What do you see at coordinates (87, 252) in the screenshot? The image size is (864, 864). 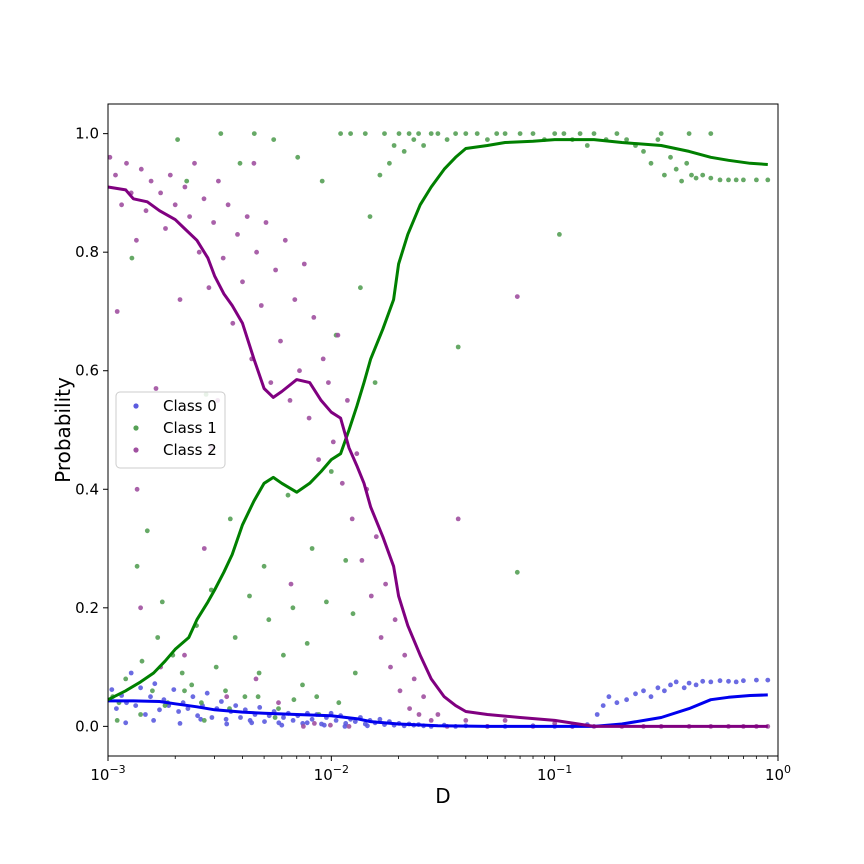 I see `y-tick-label-4: 0.8` at bounding box center [87, 252].